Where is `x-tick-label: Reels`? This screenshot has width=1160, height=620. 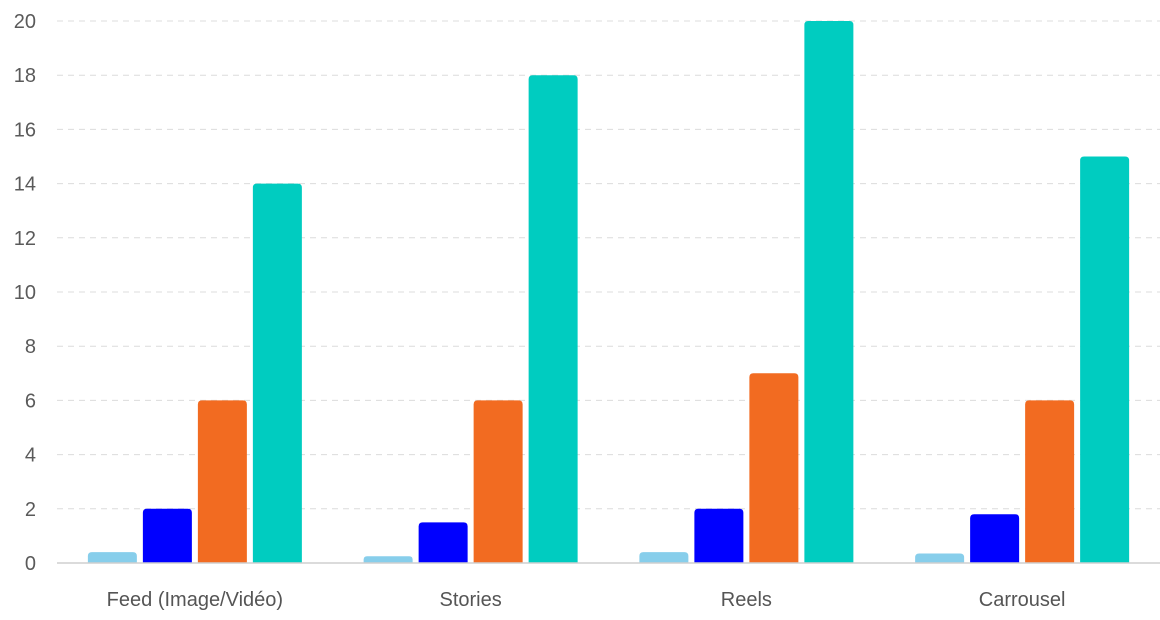 x-tick-label: Reels is located at coordinates (746, 600).